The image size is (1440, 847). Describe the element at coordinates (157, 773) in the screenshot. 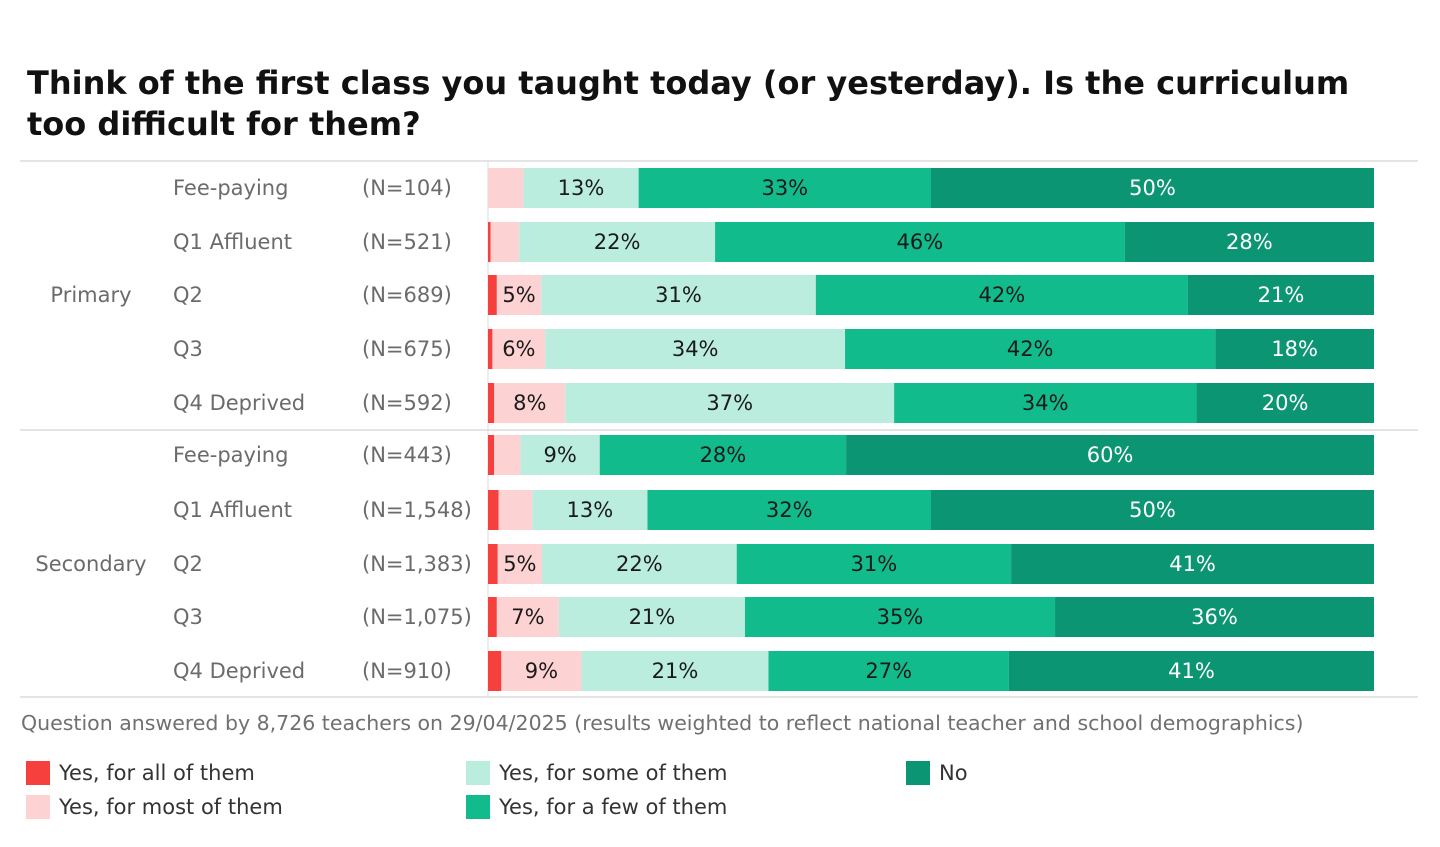

I see `legend-label: Yes, for all of them` at that location.